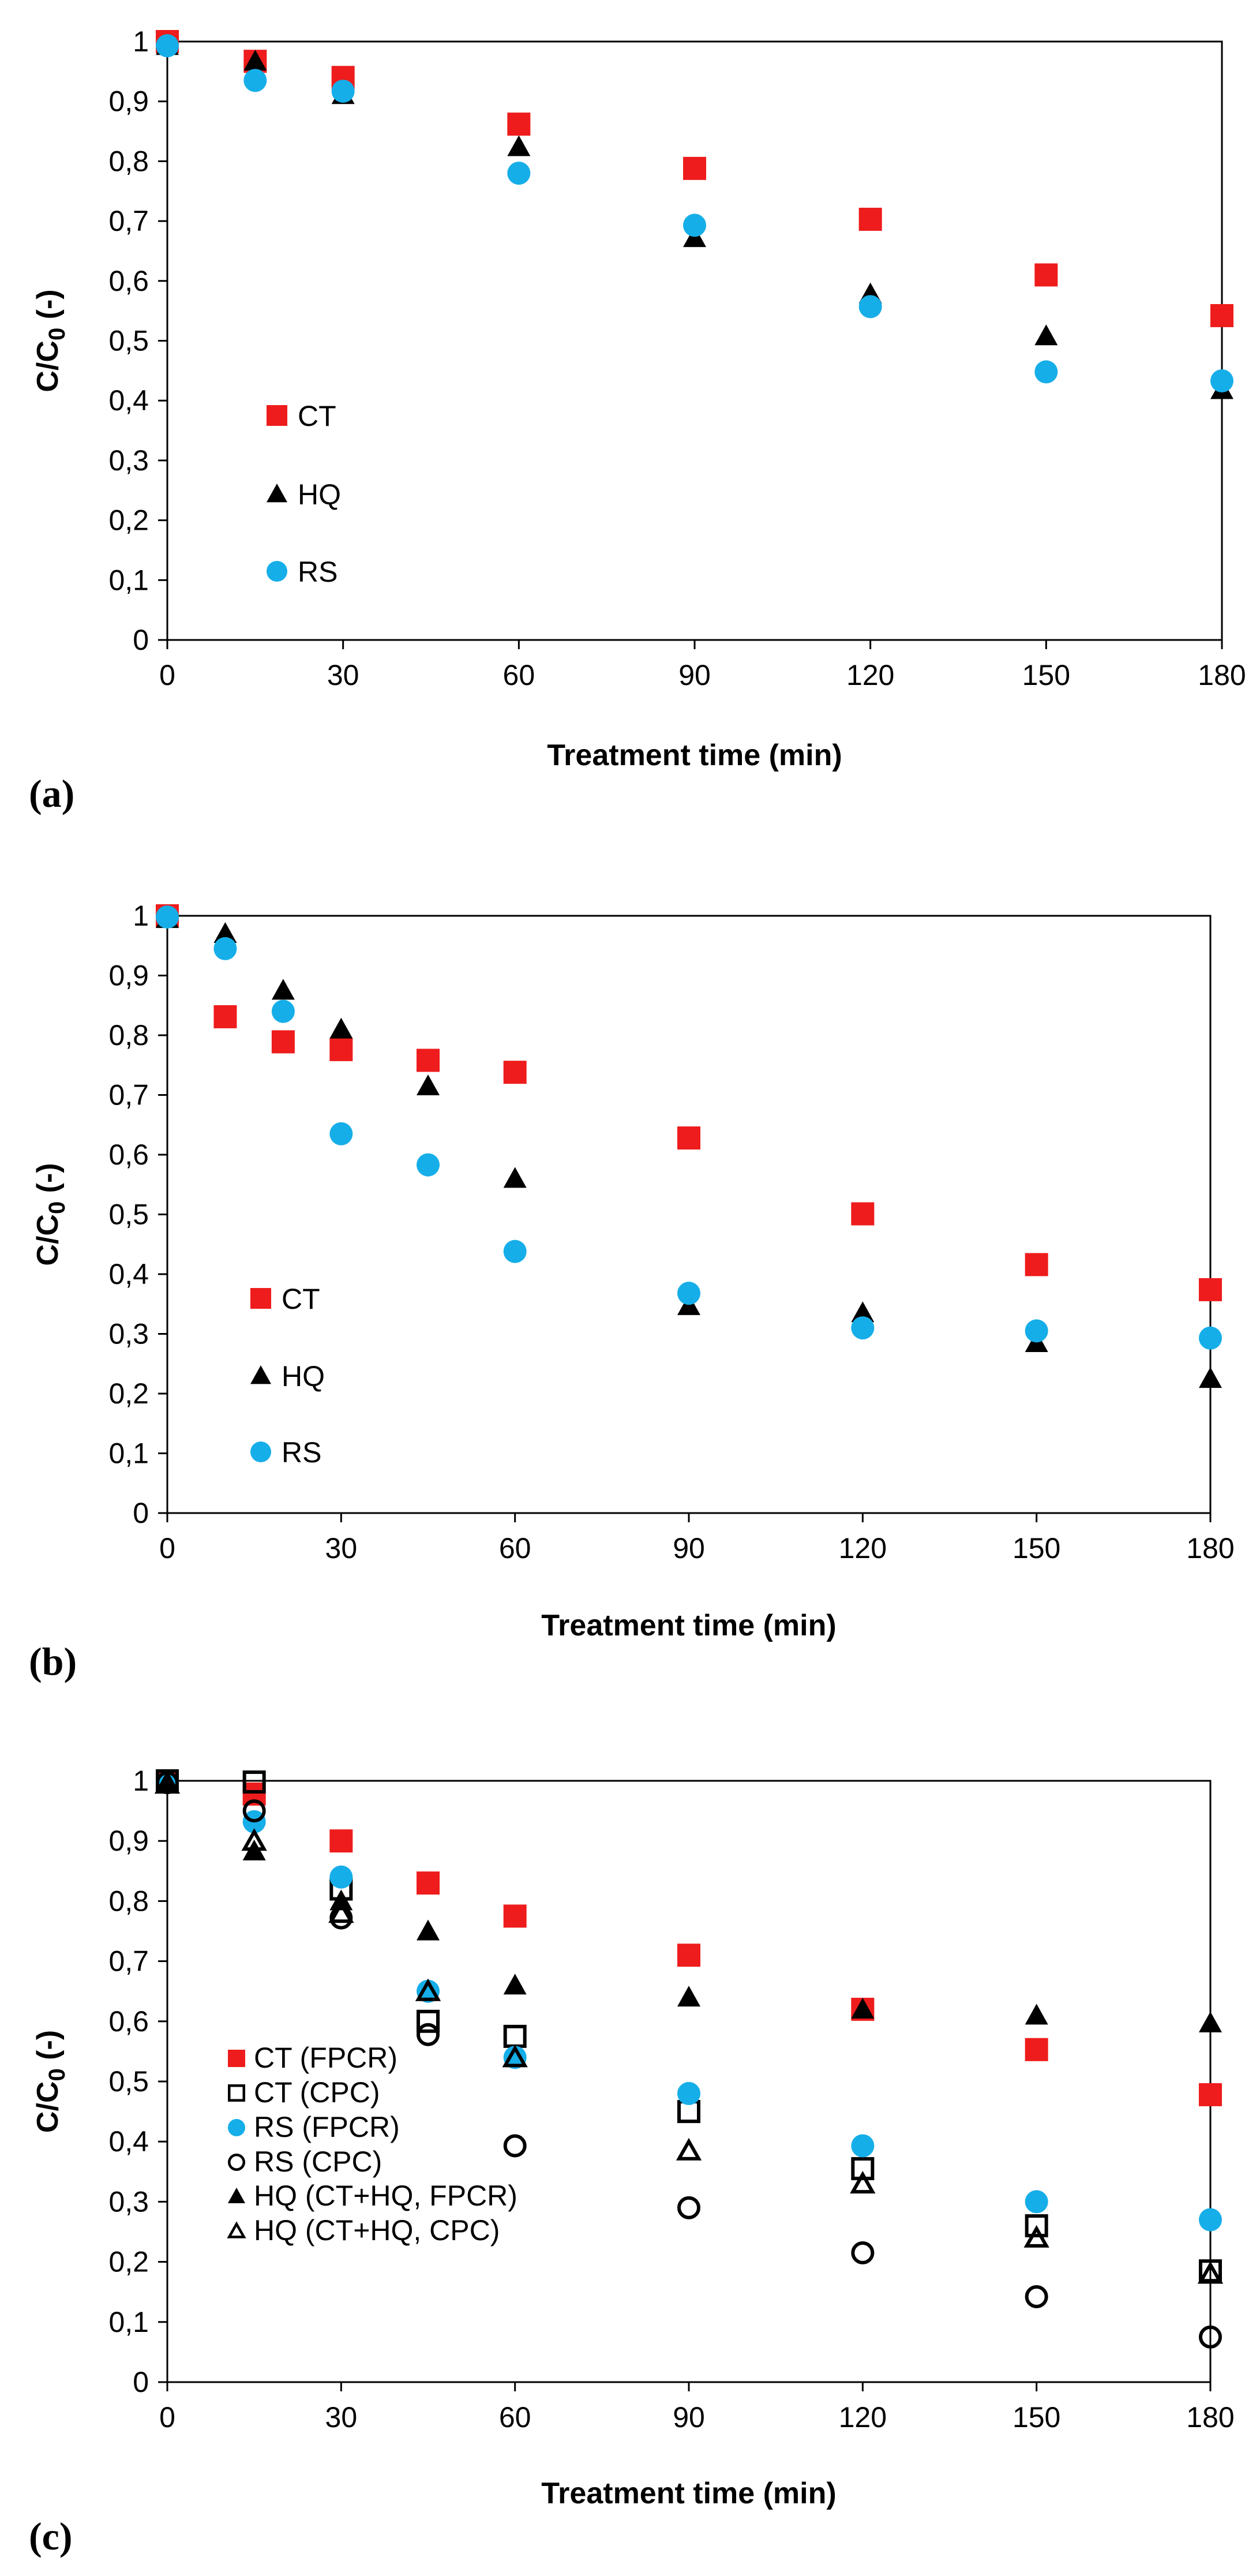 The image size is (1260, 2576). I want to click on y-tick-label: 0,5, so click(128, 341).